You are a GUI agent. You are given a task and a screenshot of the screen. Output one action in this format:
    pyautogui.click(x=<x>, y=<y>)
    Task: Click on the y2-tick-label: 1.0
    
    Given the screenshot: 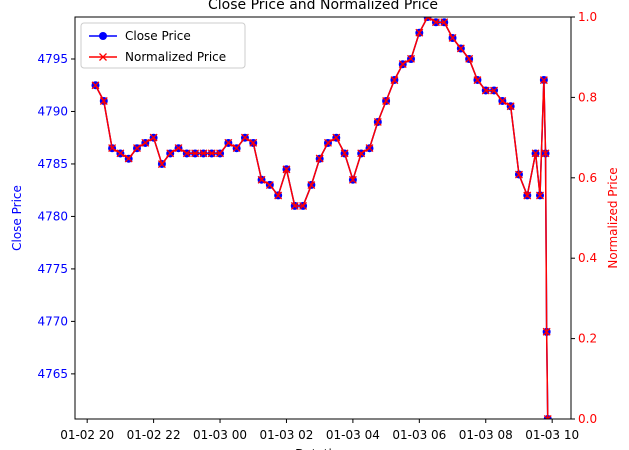 What is the action you would take?
    pyautogui.click(x=587, y=17)
    